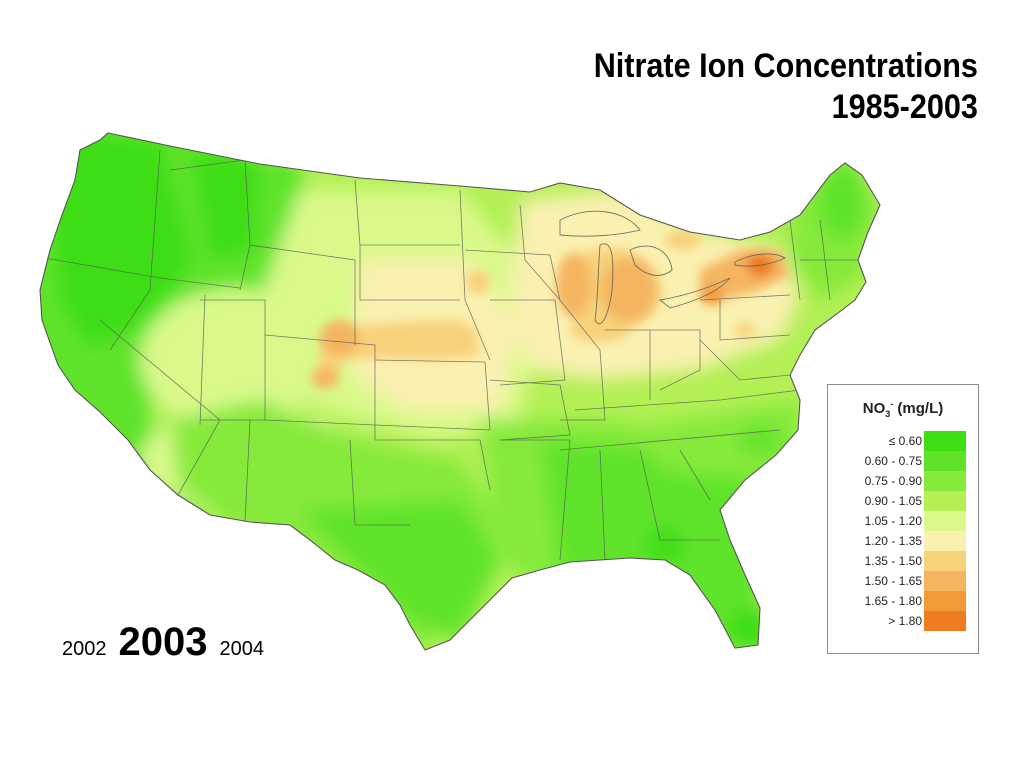  What do you see at coordinates (892, 404) in the screenshot?
I see `legend-superscript: -` at bounding box center [892, 404].